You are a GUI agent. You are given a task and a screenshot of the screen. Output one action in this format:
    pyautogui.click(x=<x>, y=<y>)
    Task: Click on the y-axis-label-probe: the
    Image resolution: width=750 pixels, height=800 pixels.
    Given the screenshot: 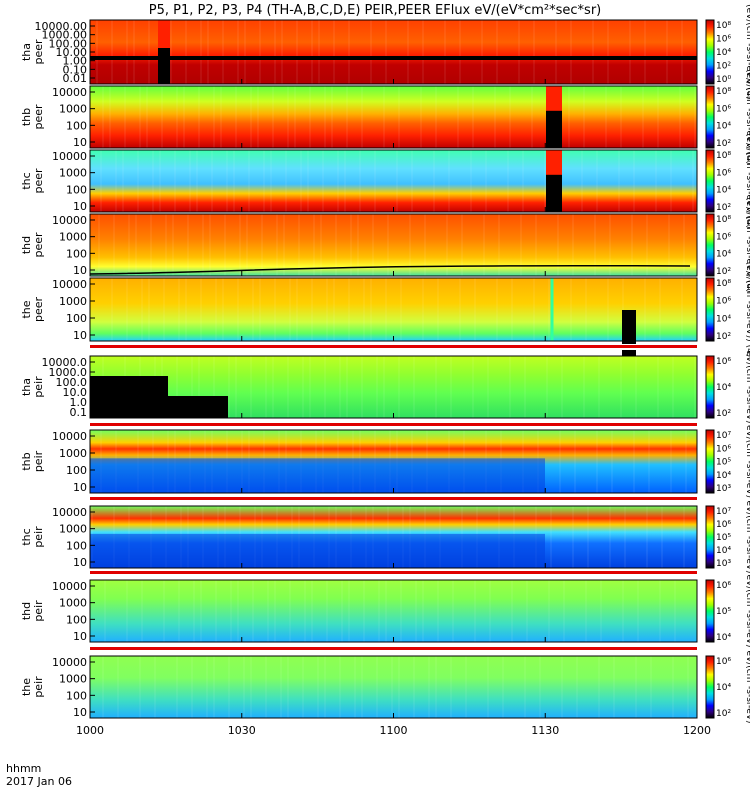 What is the action you would take?
    pyautogui.click(x=26, y=687)
    